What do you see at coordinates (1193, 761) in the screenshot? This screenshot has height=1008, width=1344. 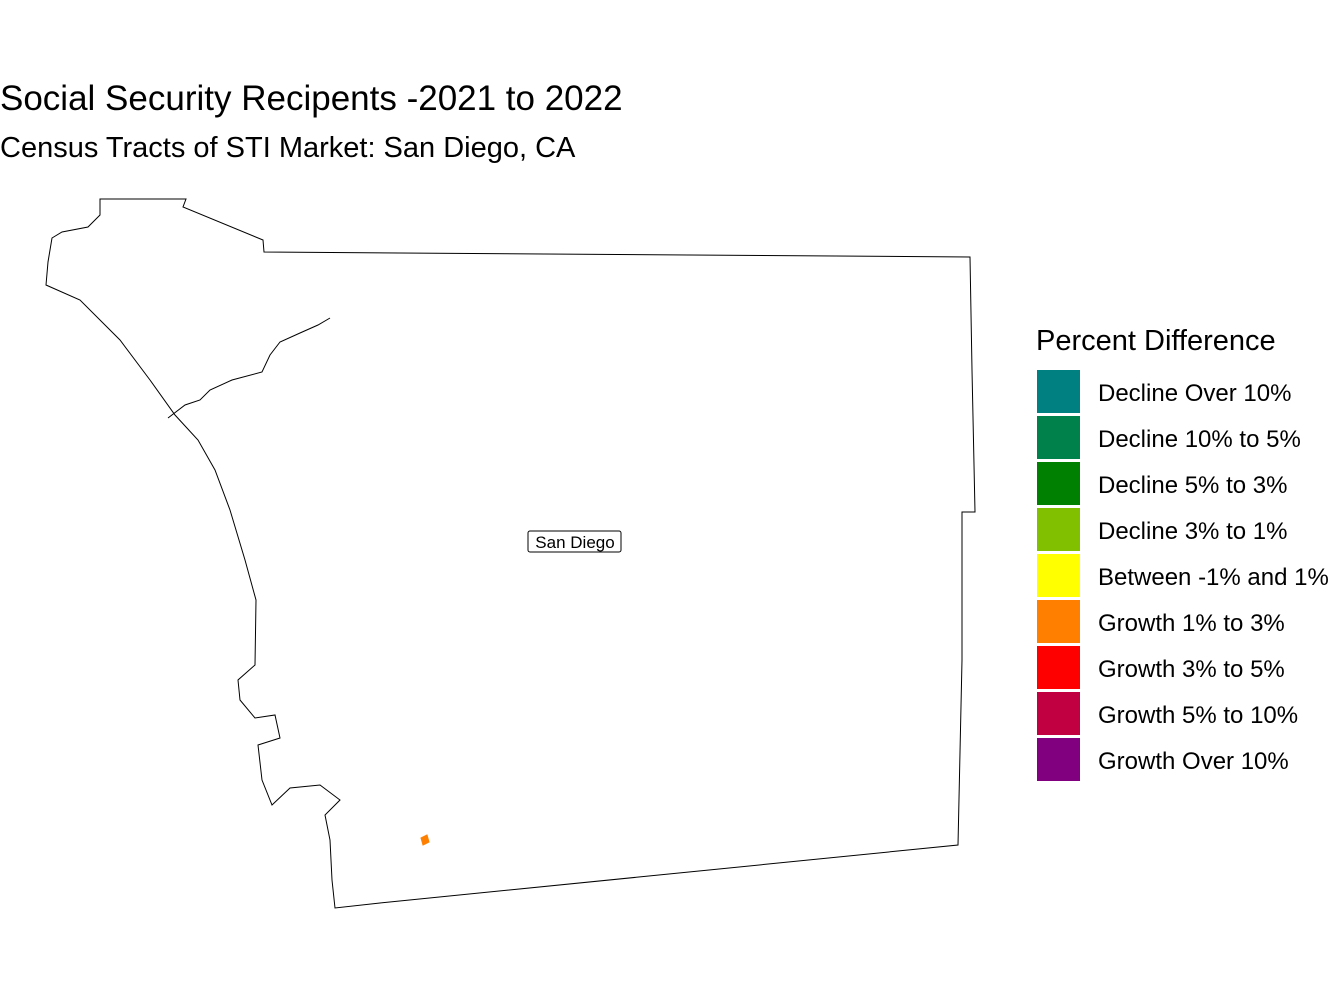 I see `legend-label: Growth Over 10%` at bounding box center [1193, 761].